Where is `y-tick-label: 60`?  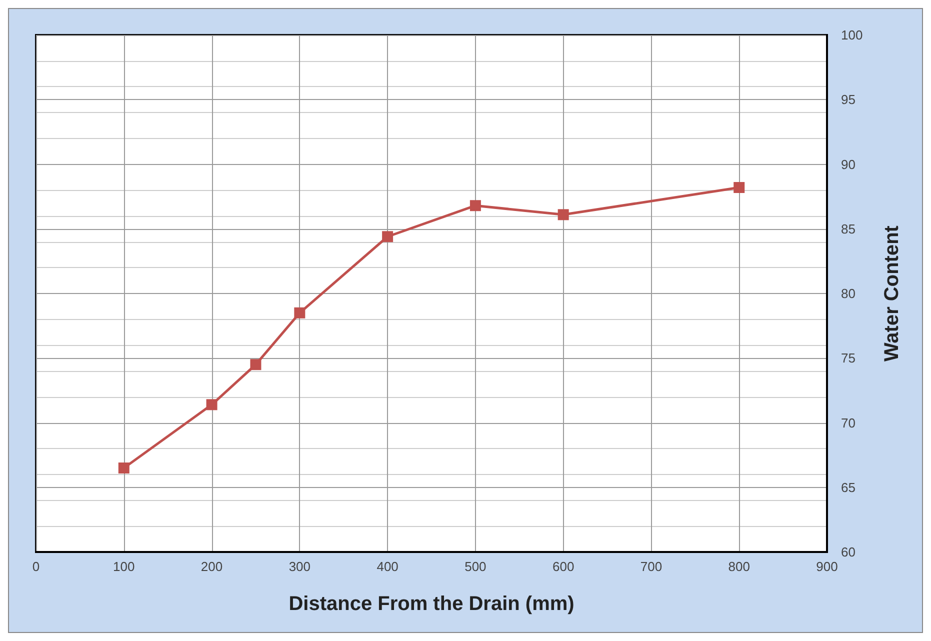
y-tick-label: 60 is located at coordinates (848, 552).